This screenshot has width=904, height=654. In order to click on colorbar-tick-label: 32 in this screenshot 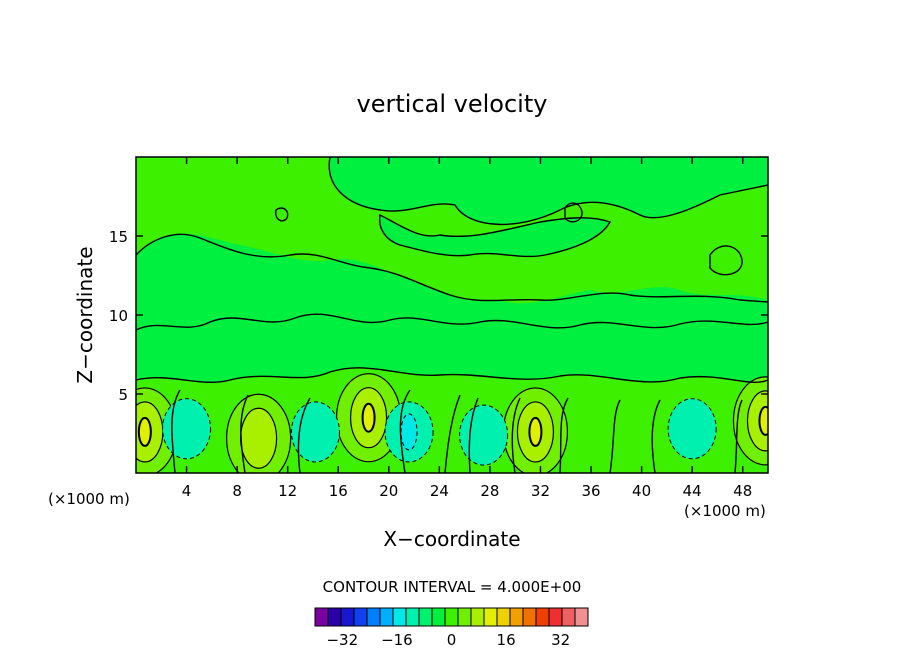, I will do `click(560, 640)`.